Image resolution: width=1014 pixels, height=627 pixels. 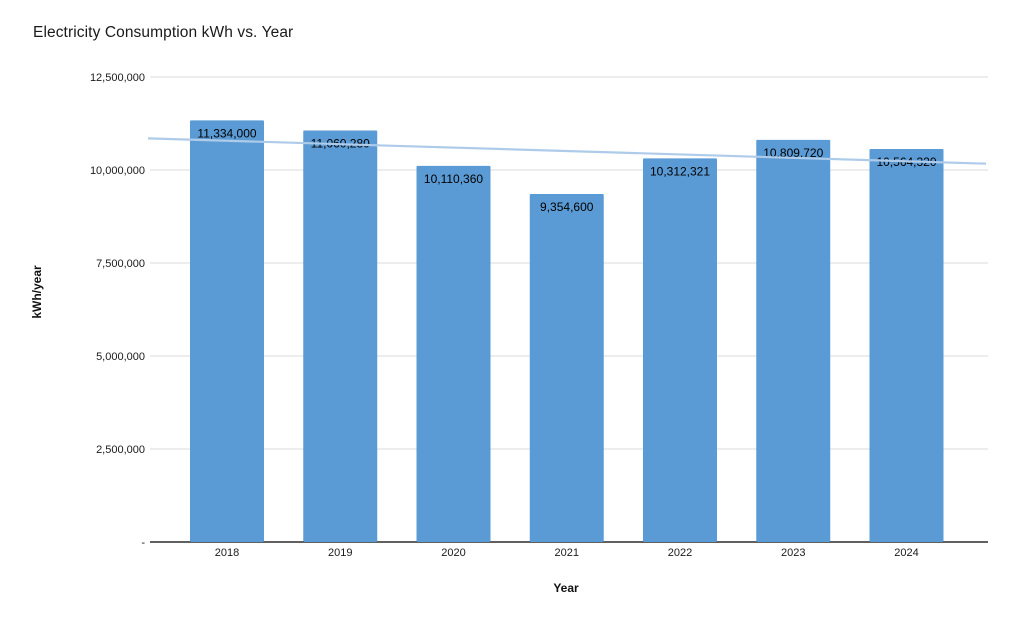 I want to click on y-tick-label: 12,500,000, so click(x=117, y=78).